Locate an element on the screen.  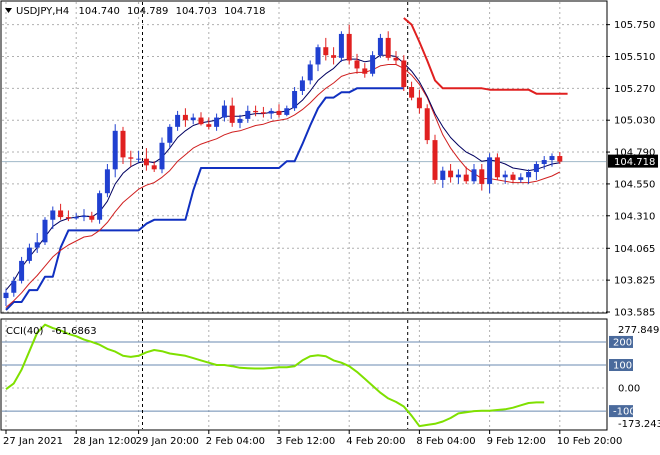
cci-last-value: -61.6863 is located at coordinates (74, 331).